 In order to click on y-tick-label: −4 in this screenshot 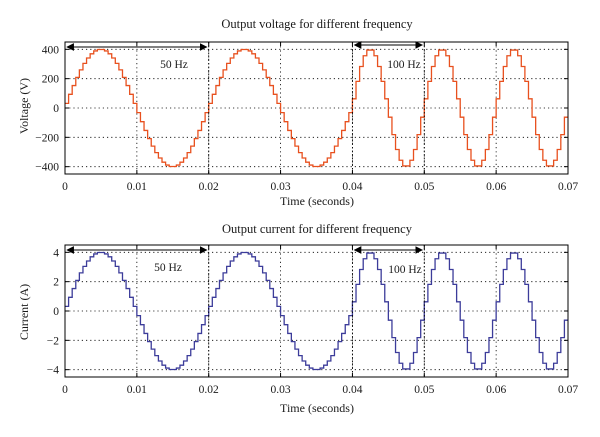, I will do `click(53, 371)`.